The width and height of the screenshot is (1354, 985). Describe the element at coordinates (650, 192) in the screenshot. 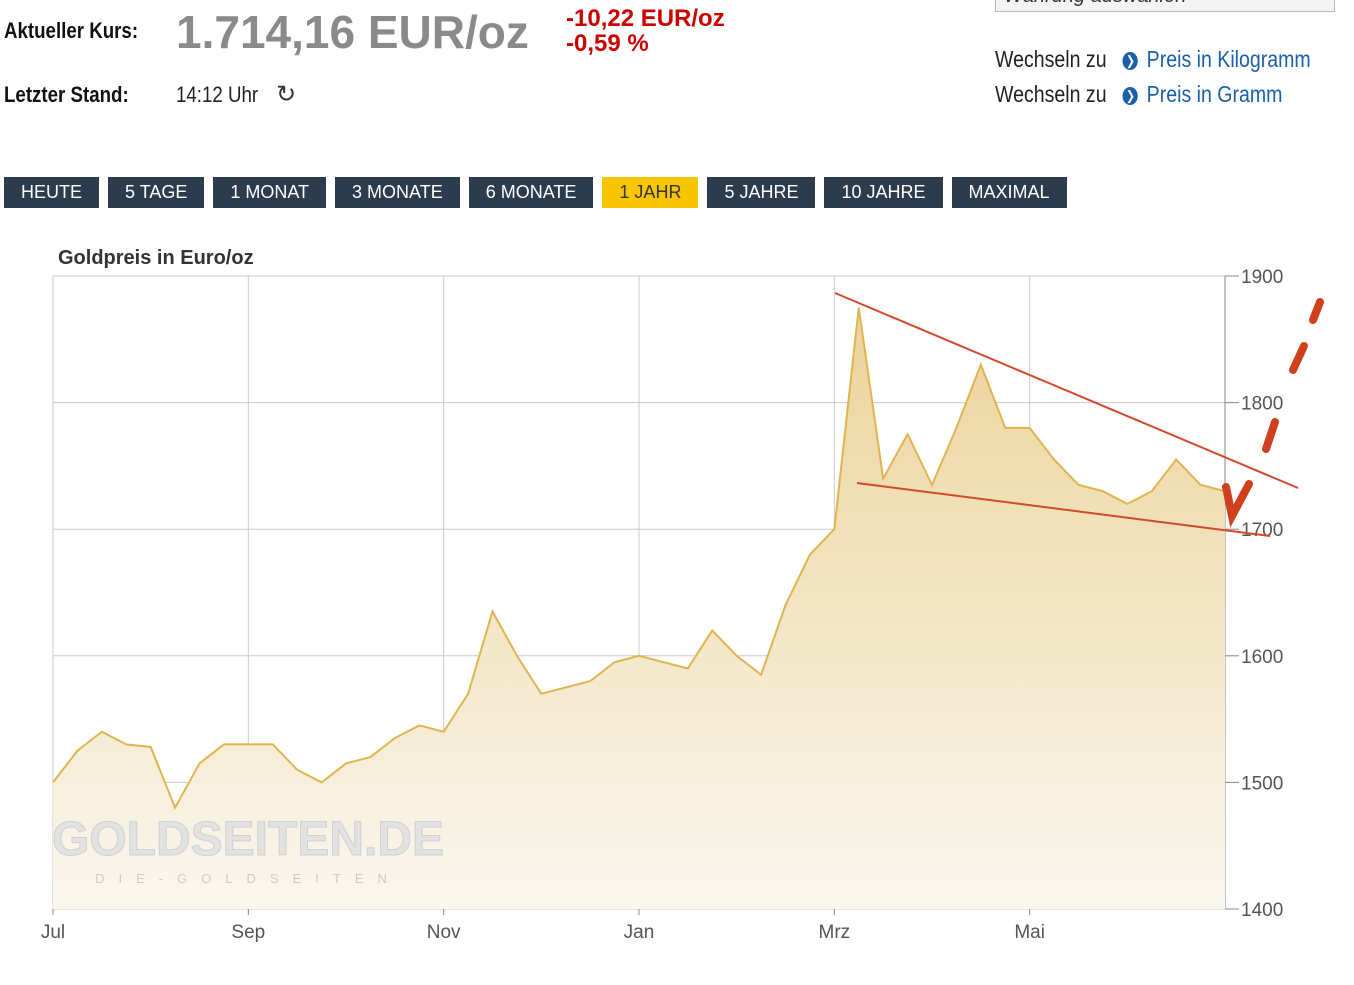

I see `range-button: 1 JAHR` at that location.